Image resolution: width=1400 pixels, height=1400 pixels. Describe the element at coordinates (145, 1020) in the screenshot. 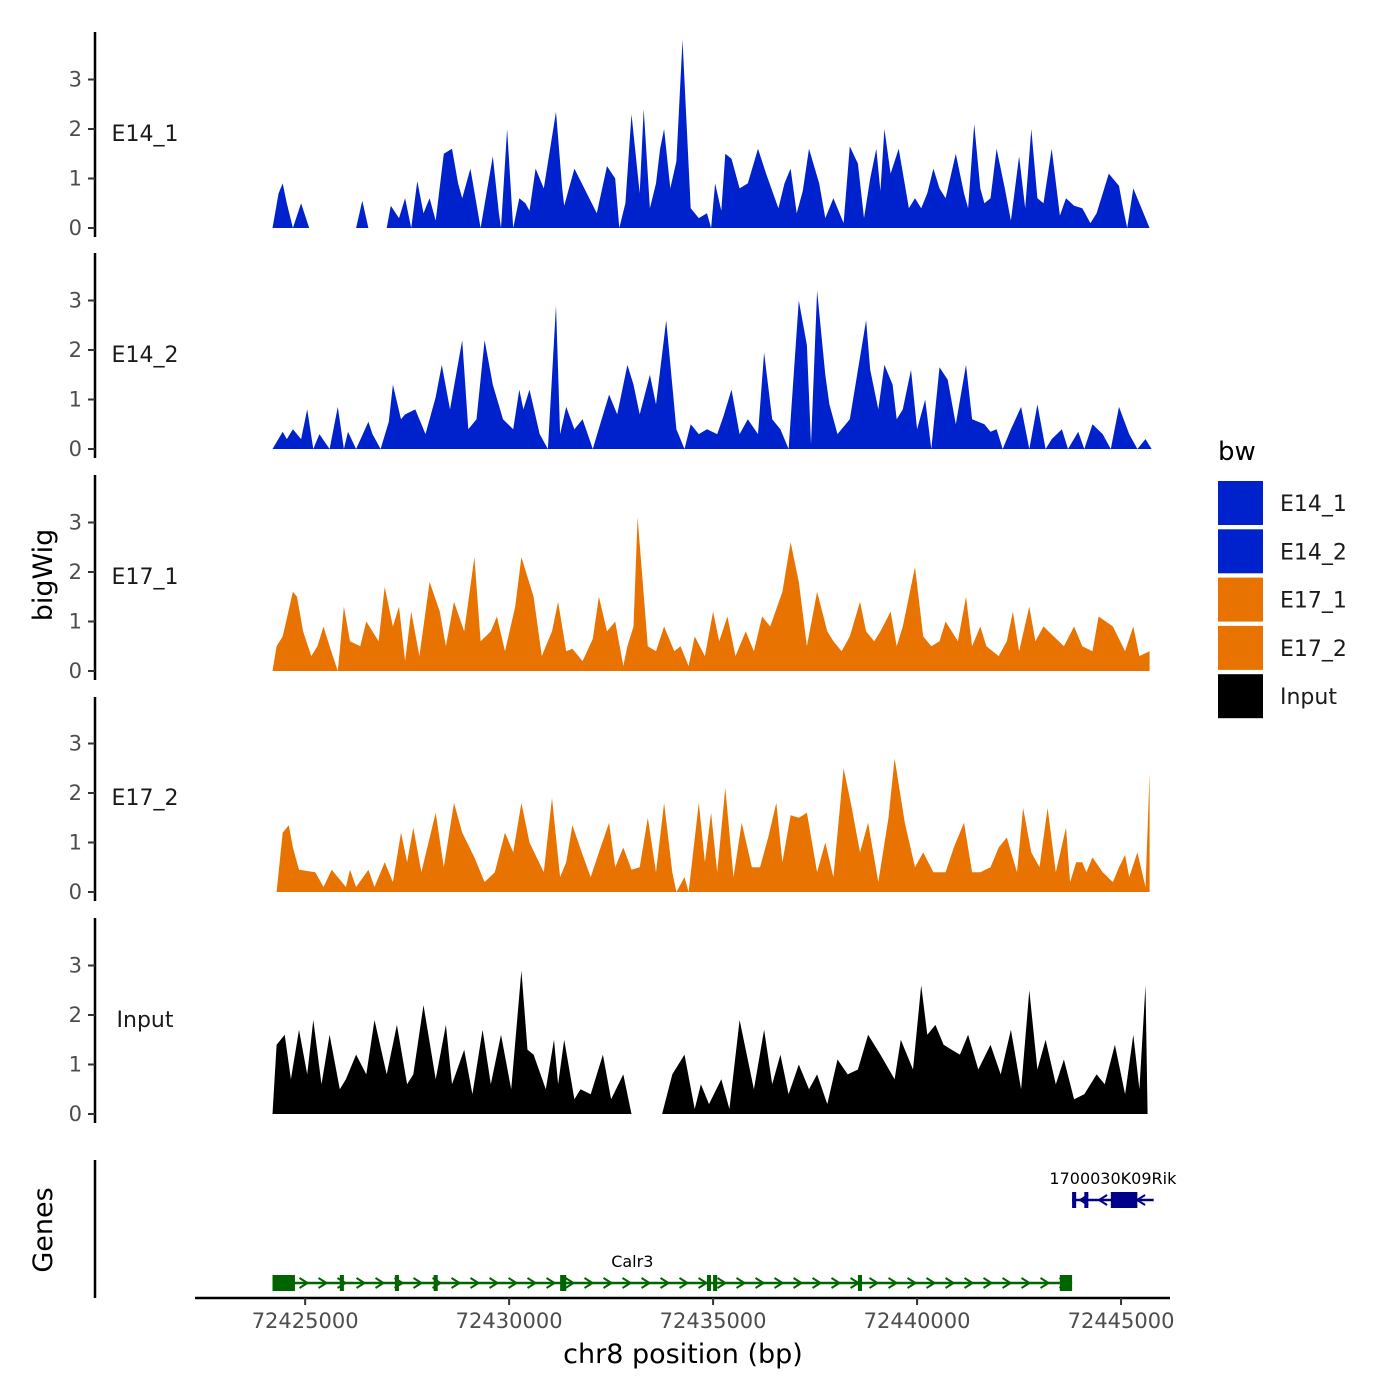

I see `track-label: Input` at that location.